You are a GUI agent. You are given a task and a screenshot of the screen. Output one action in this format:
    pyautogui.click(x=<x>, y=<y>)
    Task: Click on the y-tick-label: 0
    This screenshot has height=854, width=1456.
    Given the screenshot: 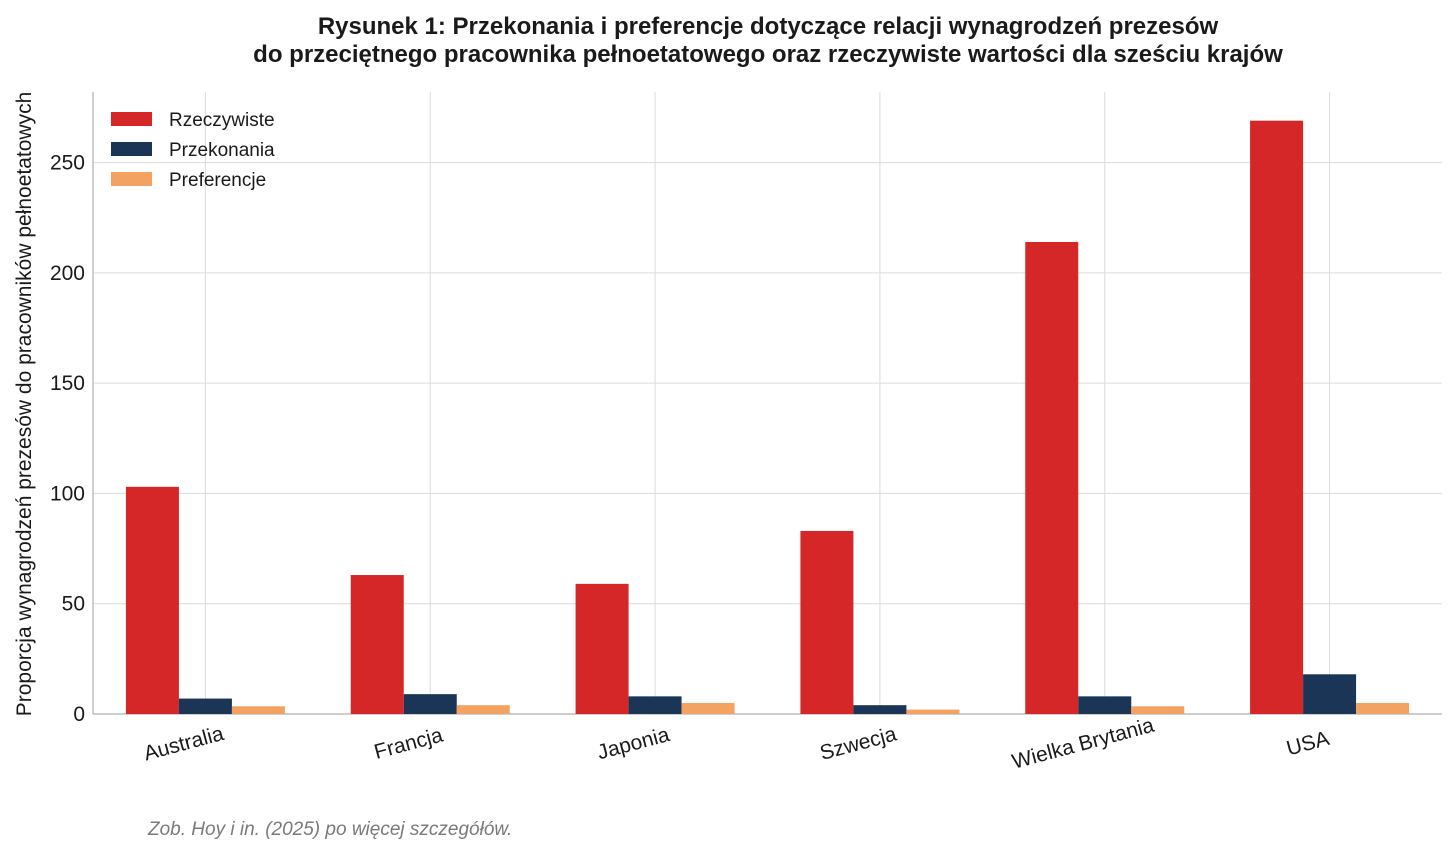 What is the action you would take?
    pyautogui.click(x=79, y=714)
    